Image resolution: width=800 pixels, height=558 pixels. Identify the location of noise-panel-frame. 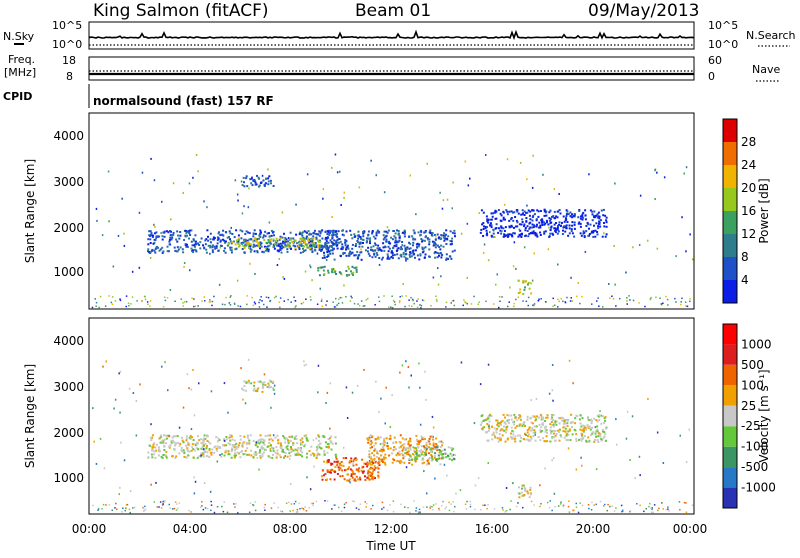
(391, 35).